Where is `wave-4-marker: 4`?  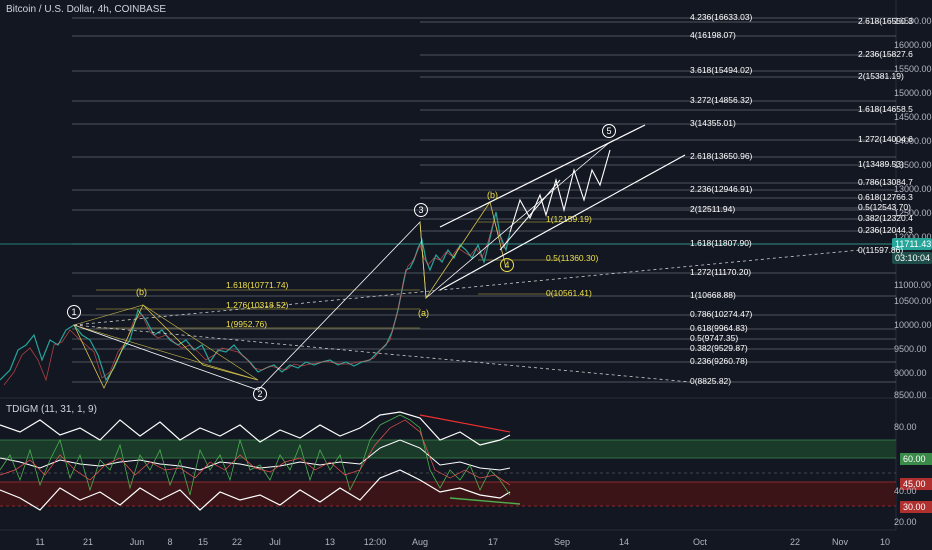
wave-4-marker: 4 is located at coordinates (507, 265).